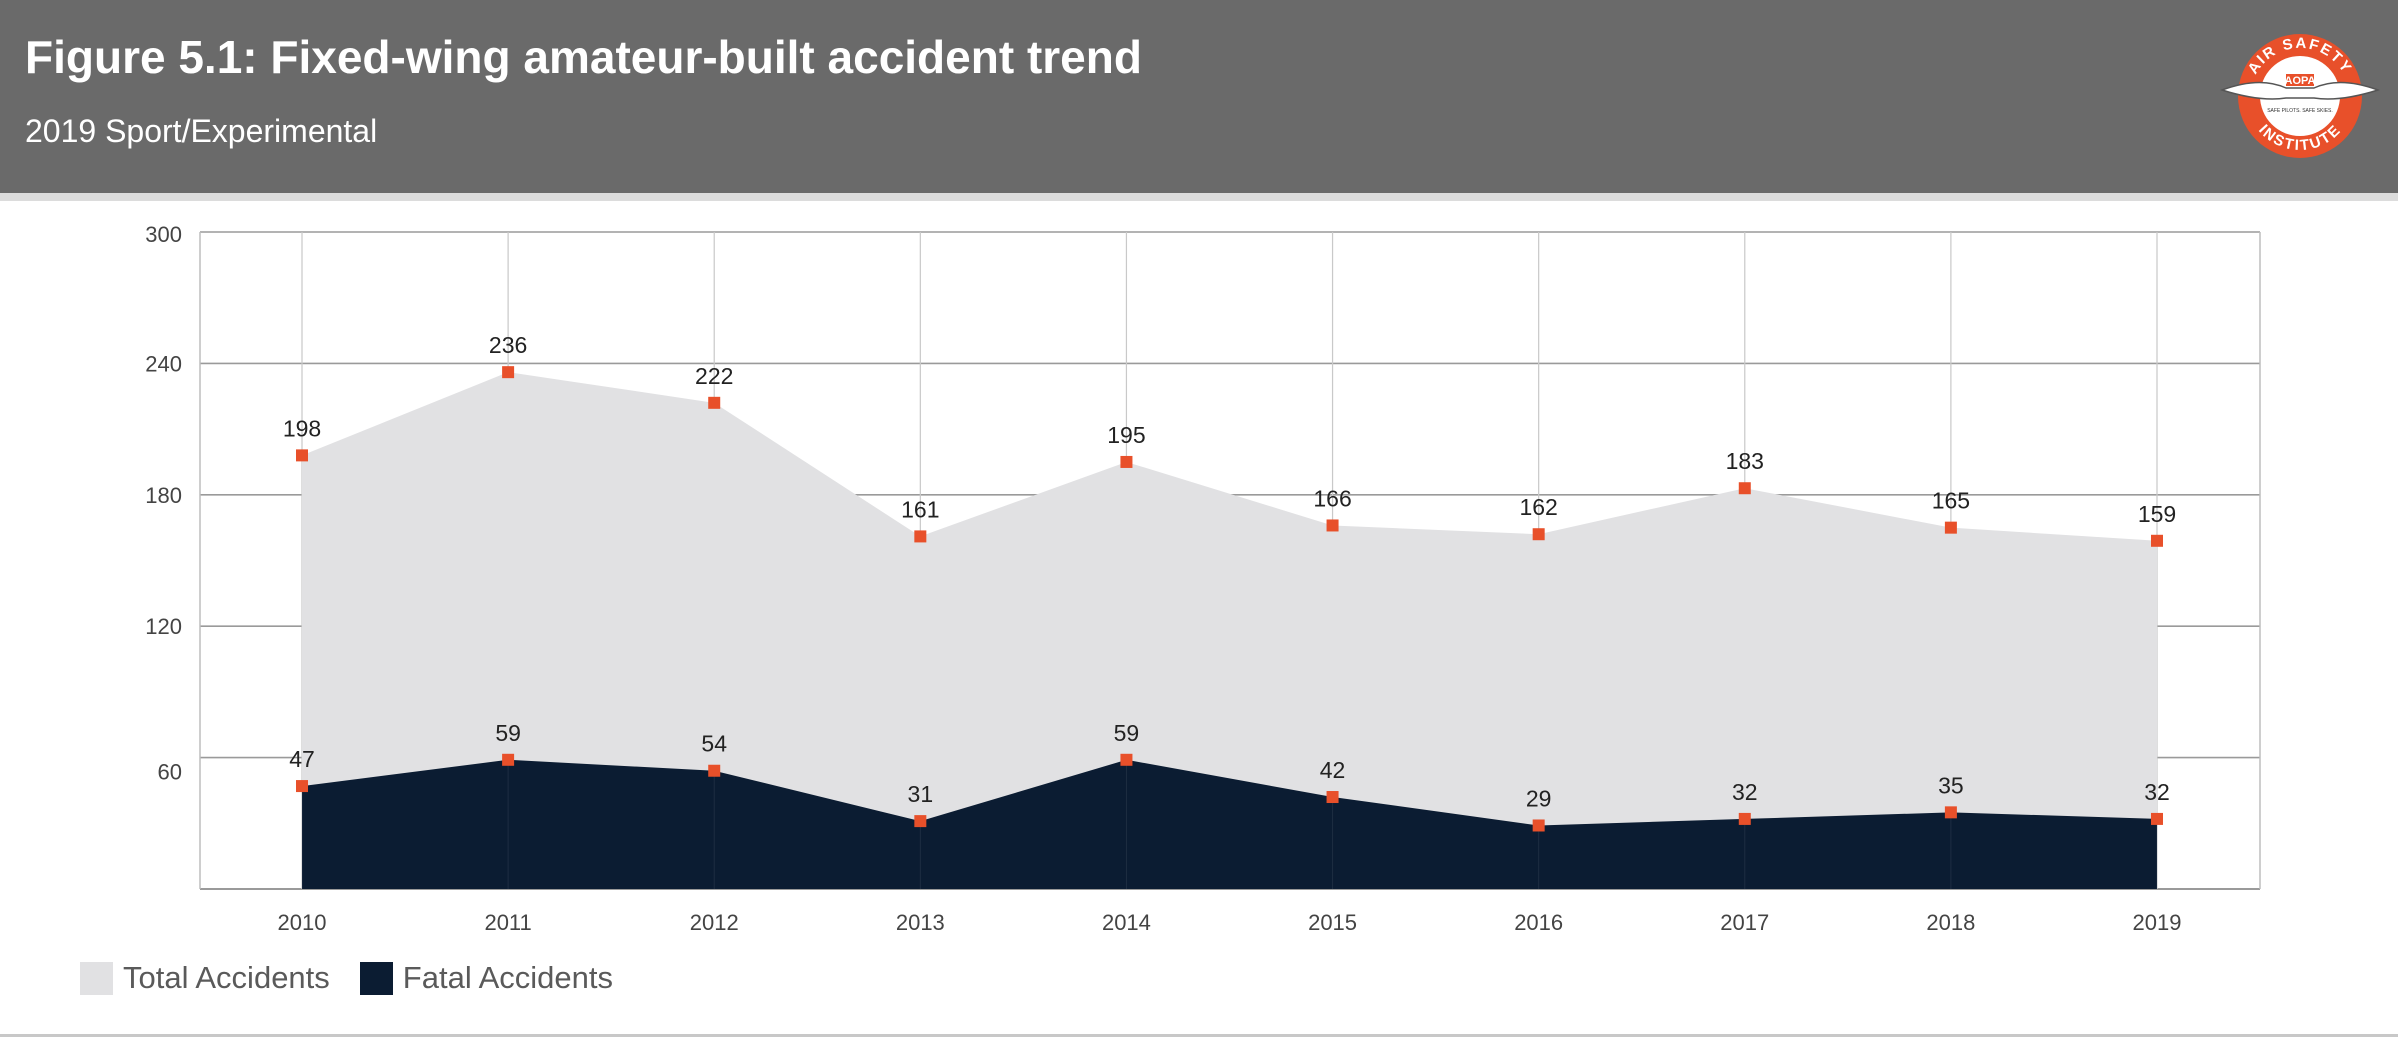 Image resolution: width=2398 pixels, height=1038 pixels. What do you see at coordinates (1332, 922) in the screenshot?
I see `x-tick-label: 2015` at bounding box center [1332, 922].